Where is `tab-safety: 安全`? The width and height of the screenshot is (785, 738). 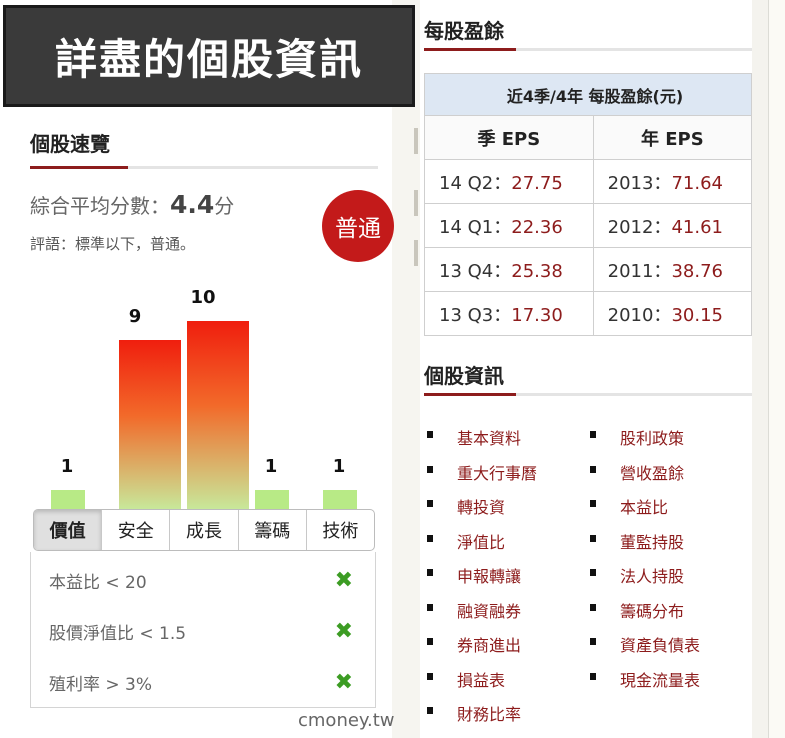 tab-safety: 安全 is located at coordinates (136, 530).